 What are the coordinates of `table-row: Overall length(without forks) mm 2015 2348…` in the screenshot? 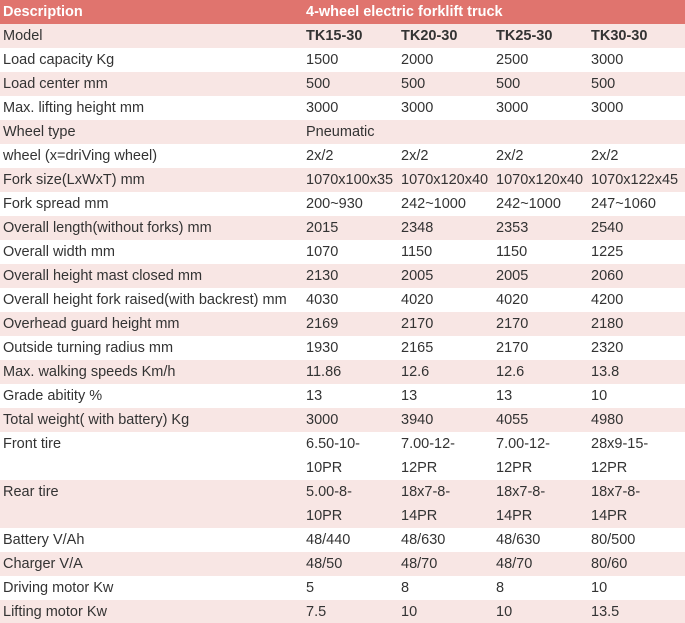 It's located at (342, 228).